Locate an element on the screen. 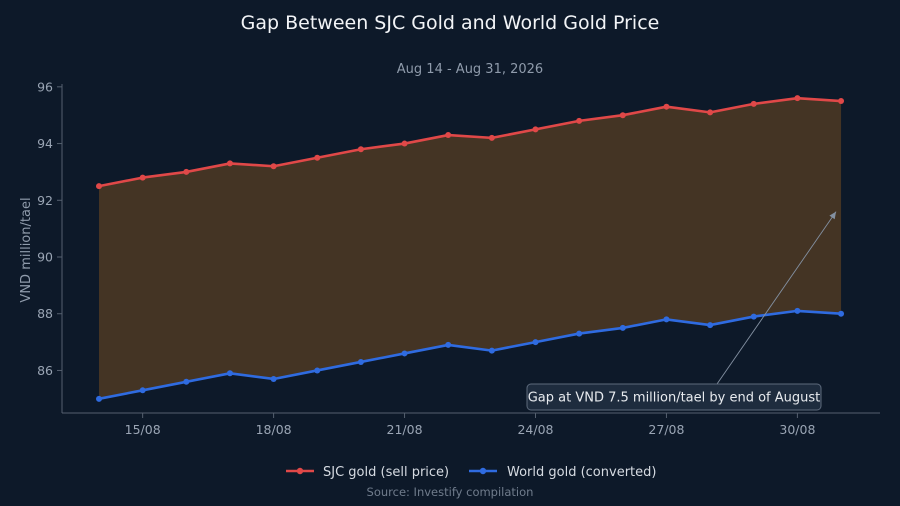 The width and height of the screenshot is (900, 506). legend-item-world: World gold (converted) is located at coordinates (562, 472).